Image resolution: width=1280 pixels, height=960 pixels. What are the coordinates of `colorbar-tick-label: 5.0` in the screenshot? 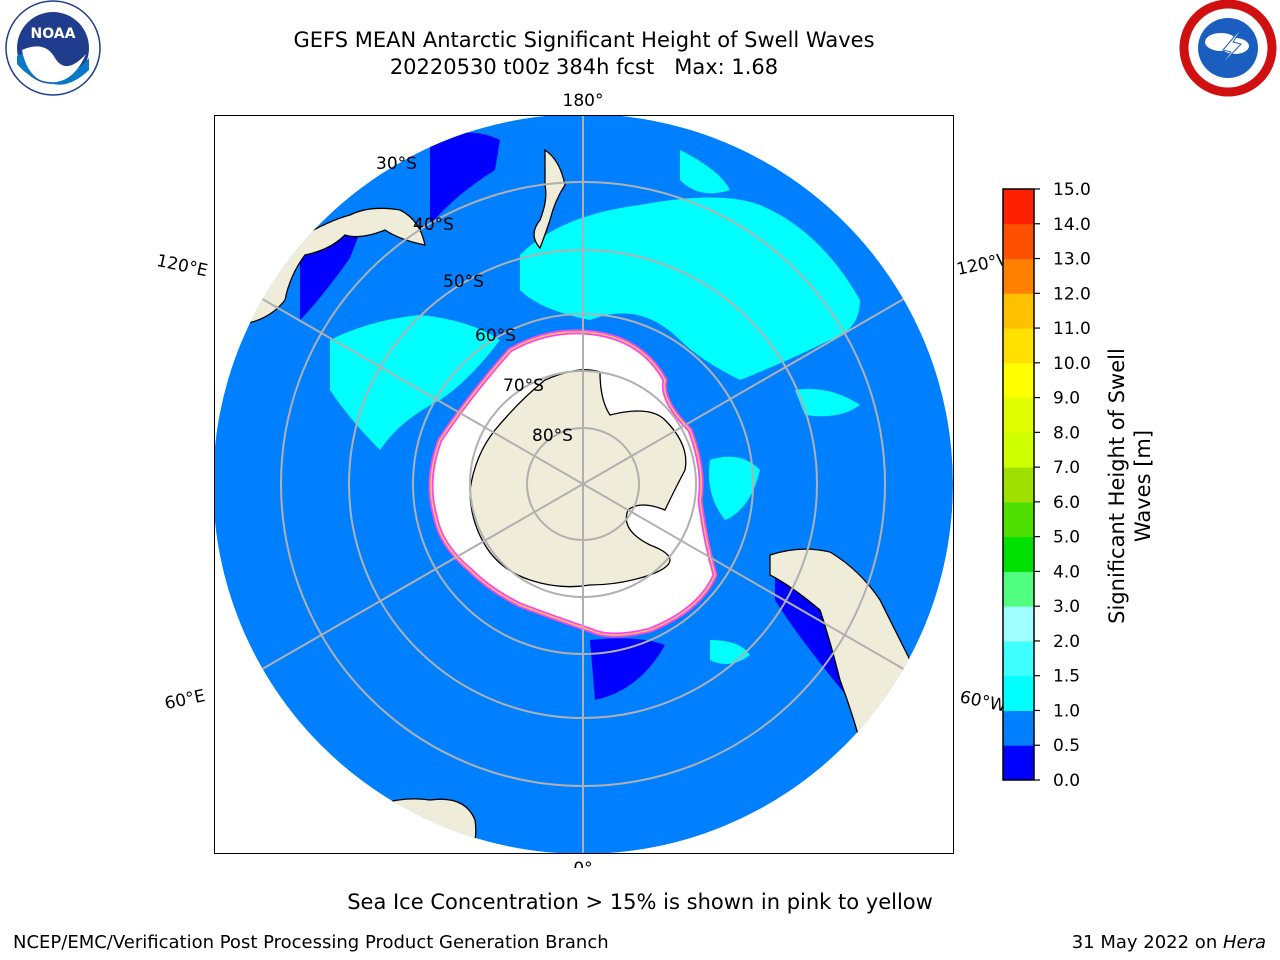 It's located at (1066, 538).